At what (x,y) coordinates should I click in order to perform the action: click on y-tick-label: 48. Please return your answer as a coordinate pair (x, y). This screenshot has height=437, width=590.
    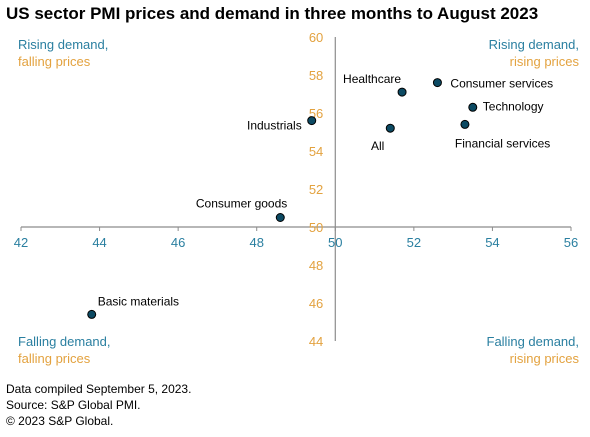
    Looking at the image, I should click on (316, 265).